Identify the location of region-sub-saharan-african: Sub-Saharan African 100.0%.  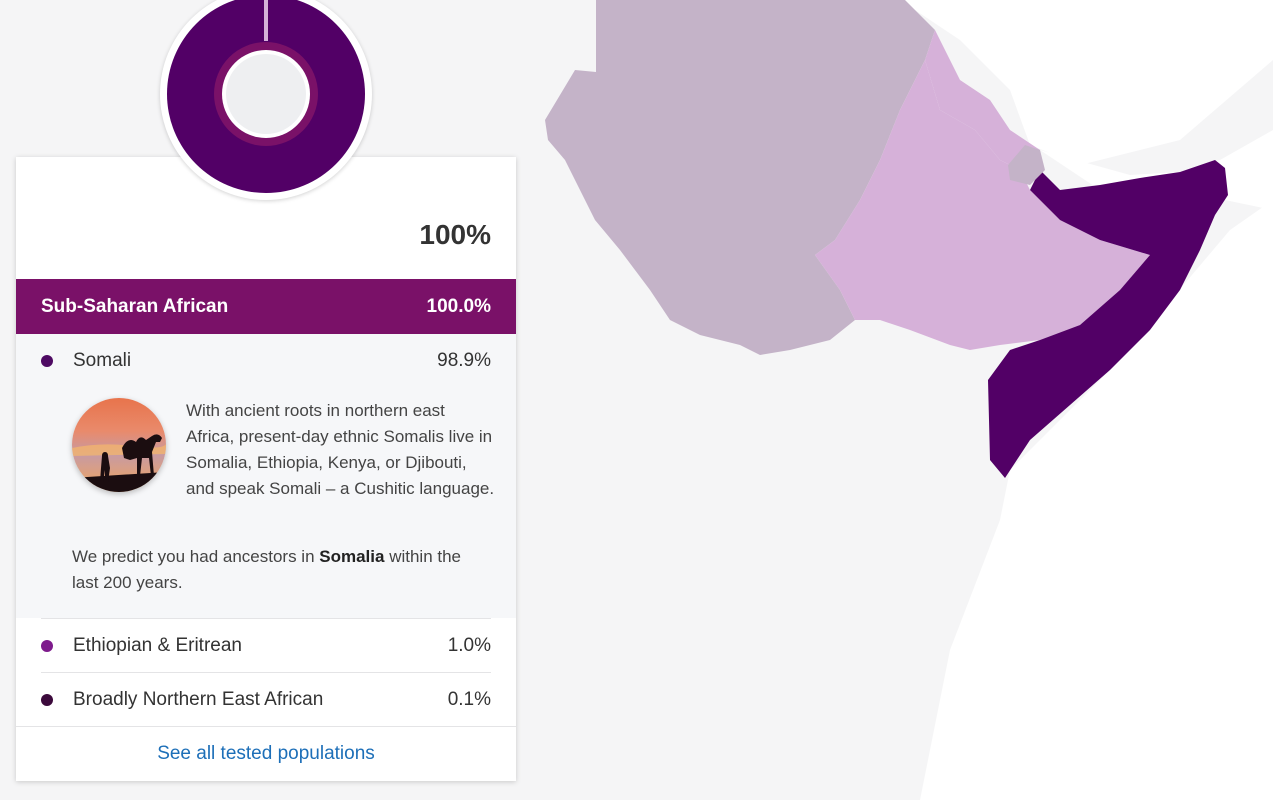
(266, 306).